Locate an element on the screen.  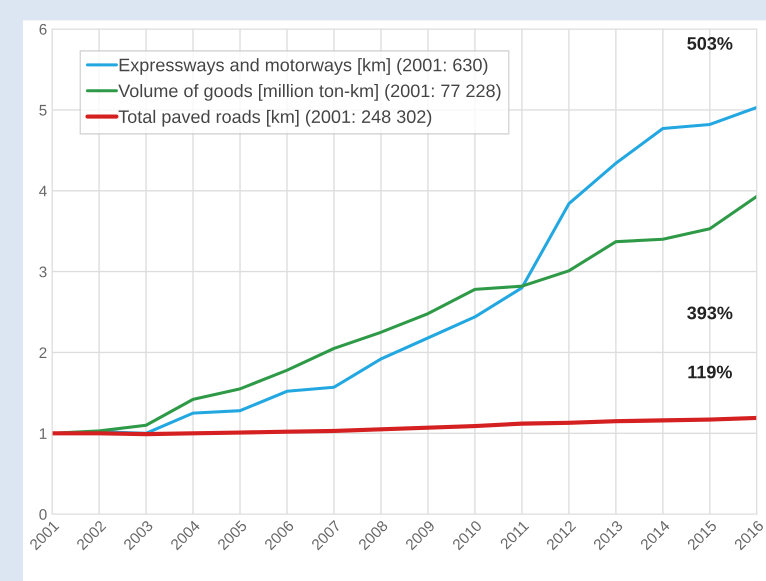
y-tick-label: 5 is located at coordinates (43, 110).